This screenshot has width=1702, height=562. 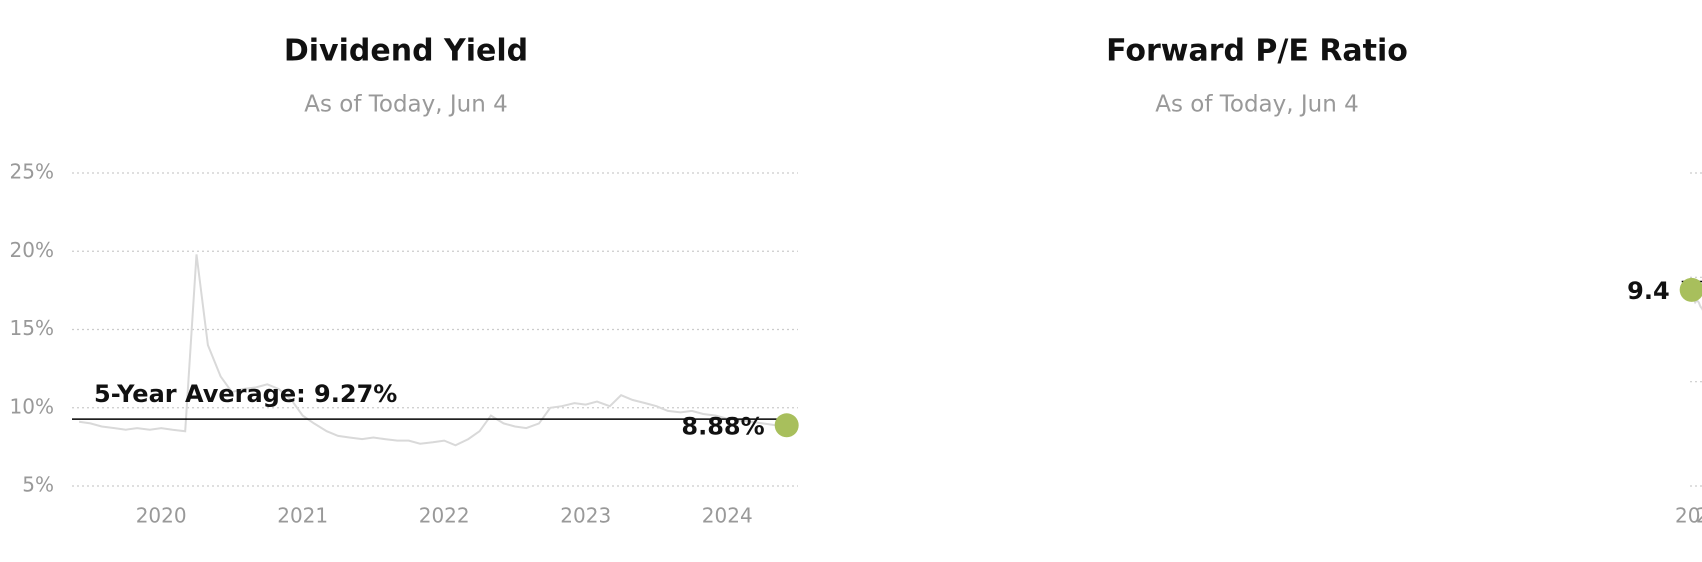 I want to click on x-tick-label: 2020, so click(x=161, y=516).